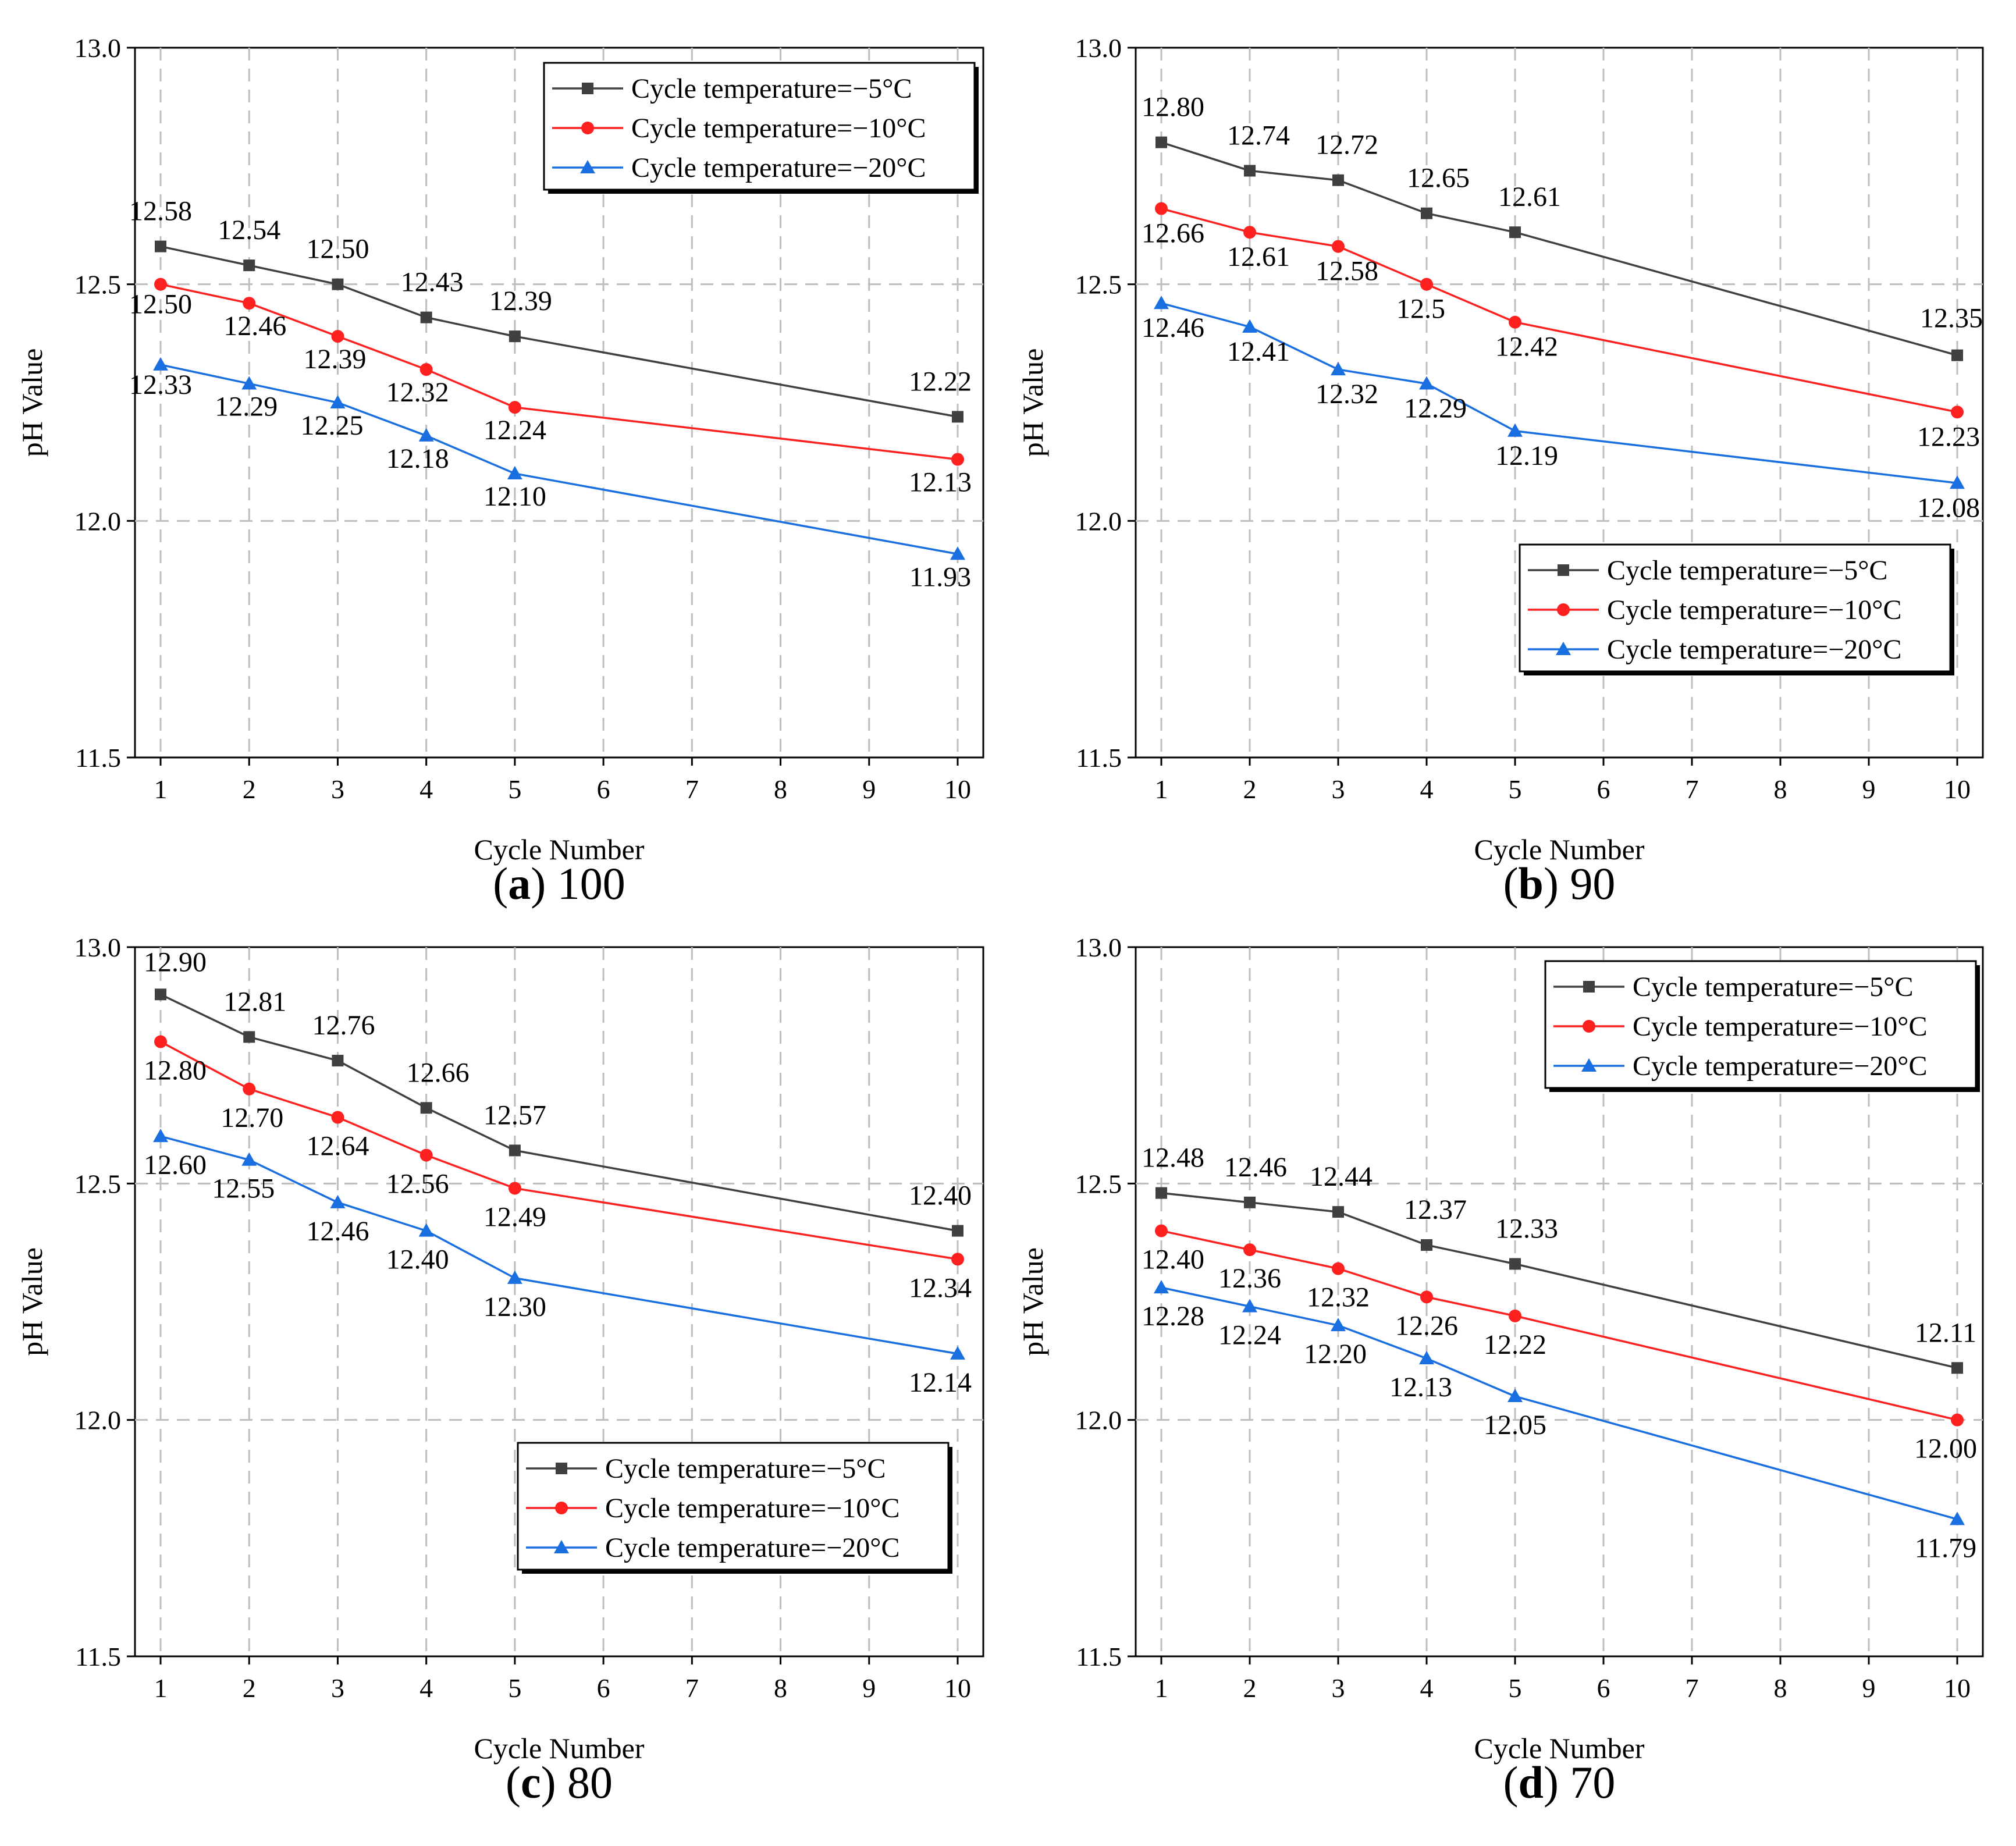  I want to click on data-label: 12.60, so click(175, 1165).